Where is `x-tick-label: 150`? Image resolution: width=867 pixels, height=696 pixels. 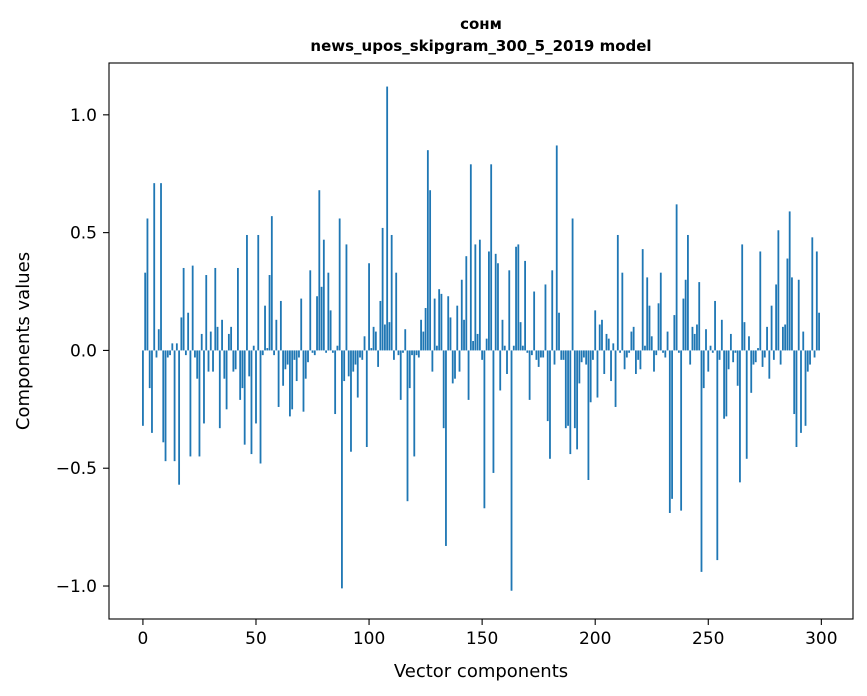
x-tick-label: 150 is located at coordinates (482, 639).